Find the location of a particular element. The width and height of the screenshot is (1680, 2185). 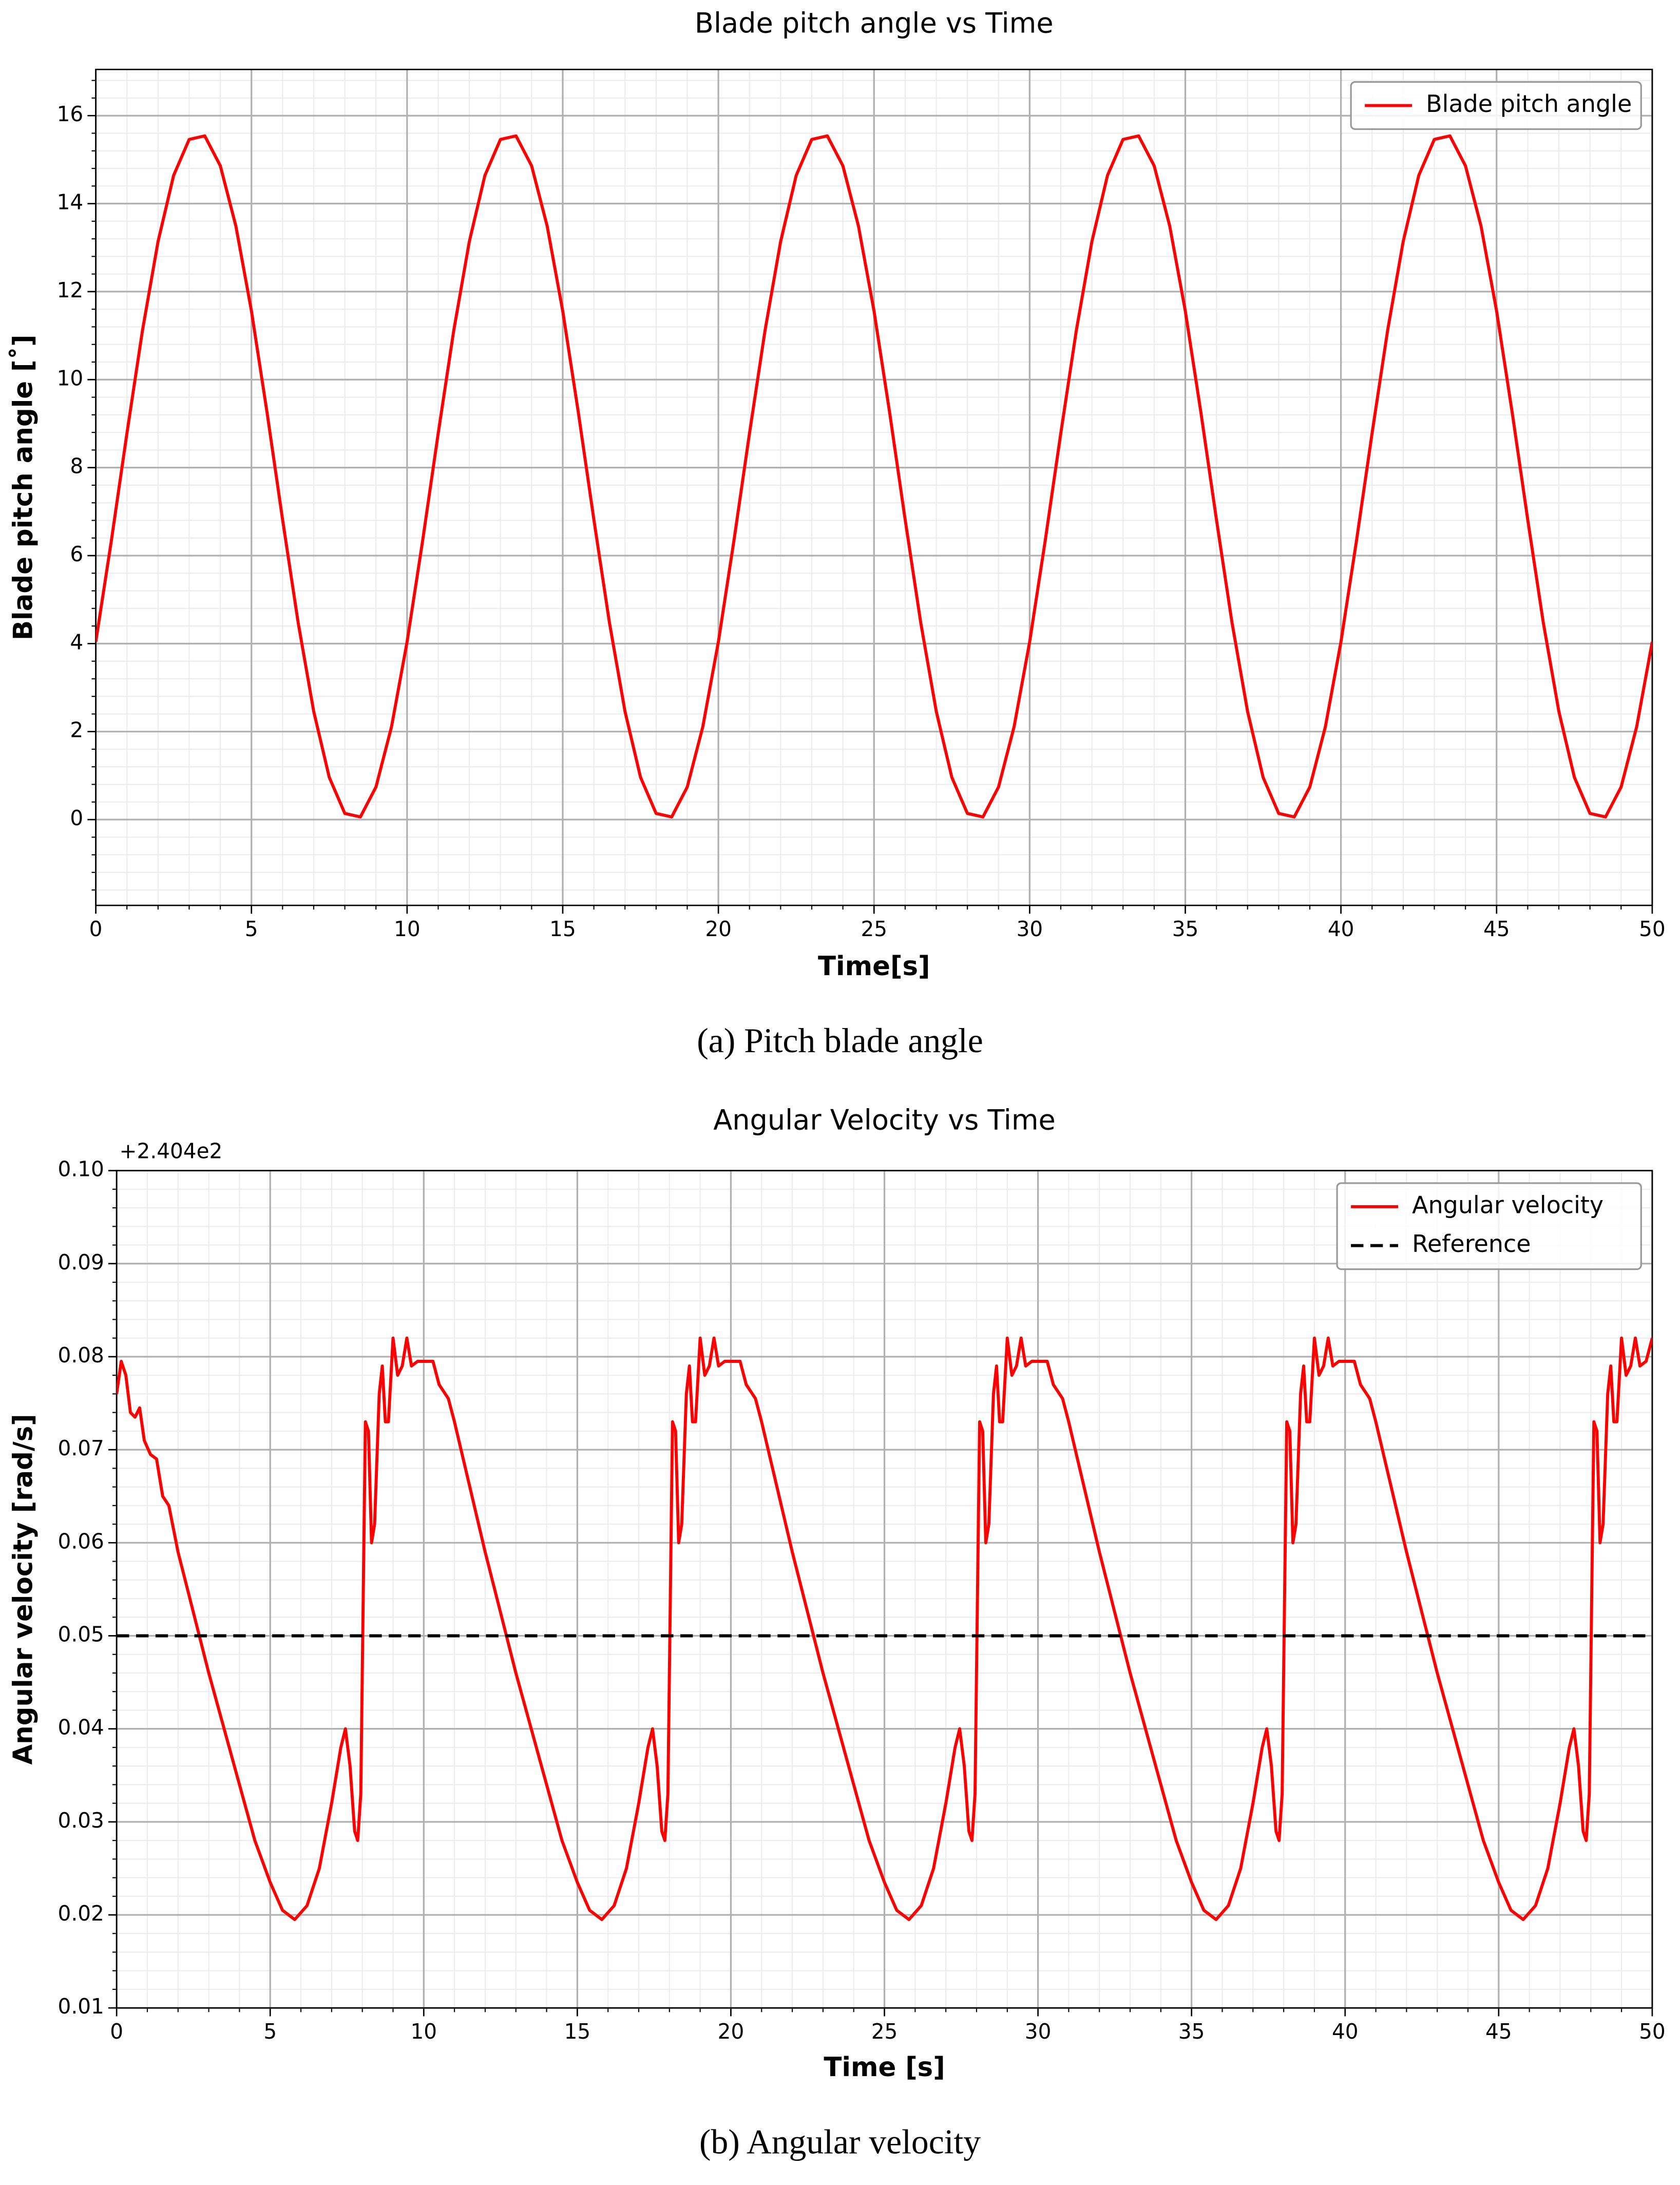

y-tick-label: 0.02 is located at coordinates (81, 1913).